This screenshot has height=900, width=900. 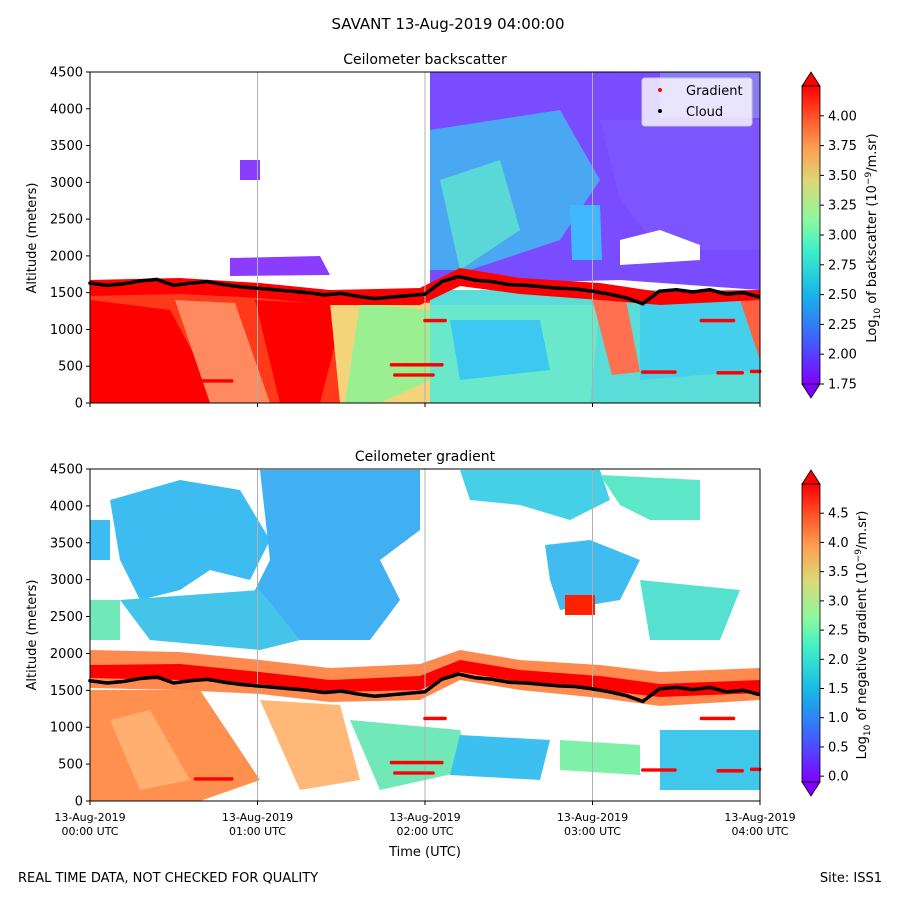 I want to click on colorbar-tick-label: 0.5, so click(x=838, y=747).